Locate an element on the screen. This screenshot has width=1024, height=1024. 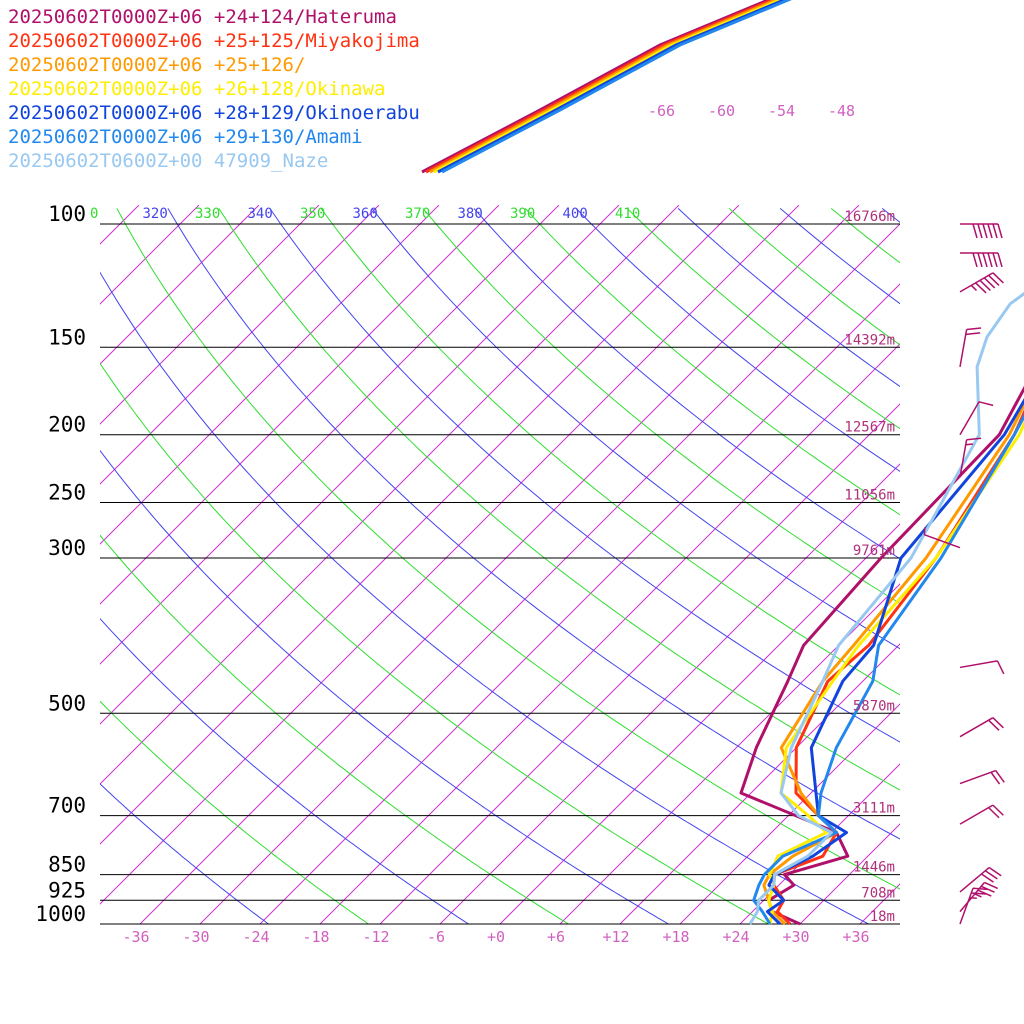
height-label: 5870m is located at coordinates (874, 706).